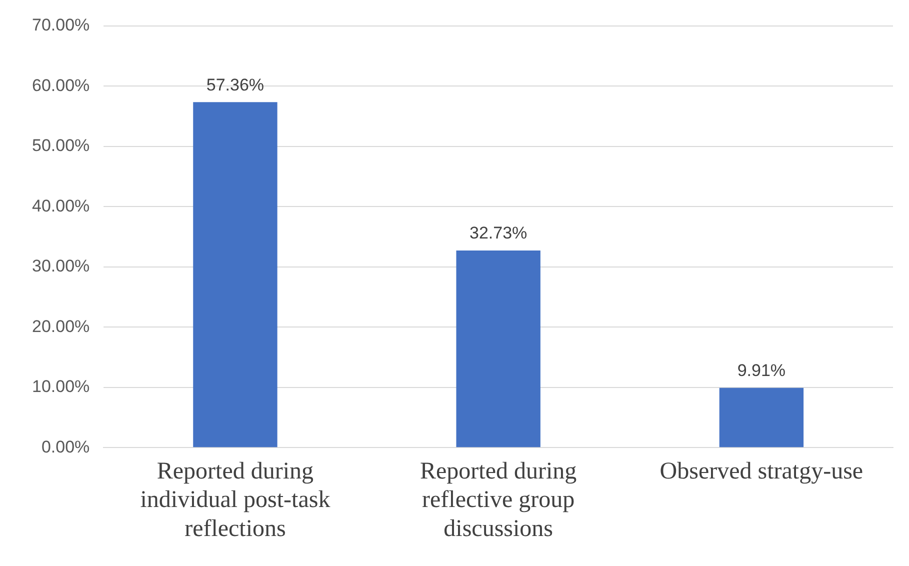 The width and height of the screenshot is (909, 566). Describe the element at coordinates (61, 386) in the screenshot. I see `y-tick-label: 10.00%` at that location.